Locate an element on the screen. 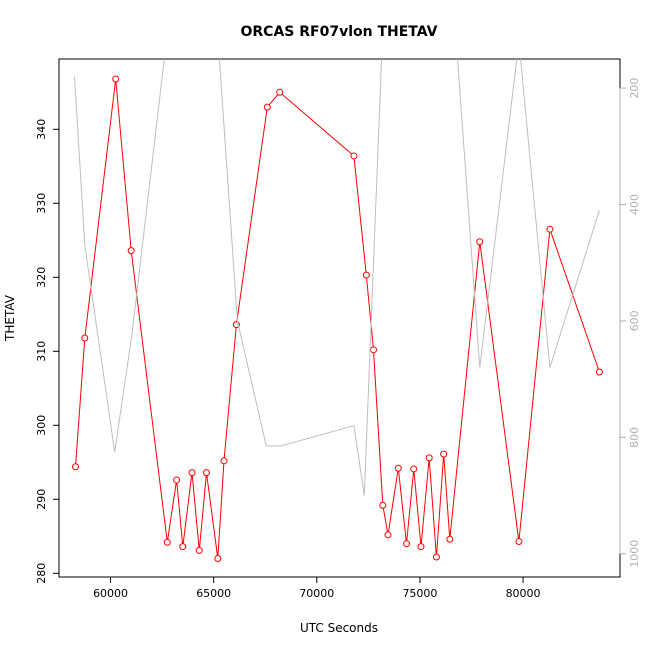 Image resolution: width=650 pixels, height=650 pixels. x-tick-label: 65000 is located at coordinates (213, 593).